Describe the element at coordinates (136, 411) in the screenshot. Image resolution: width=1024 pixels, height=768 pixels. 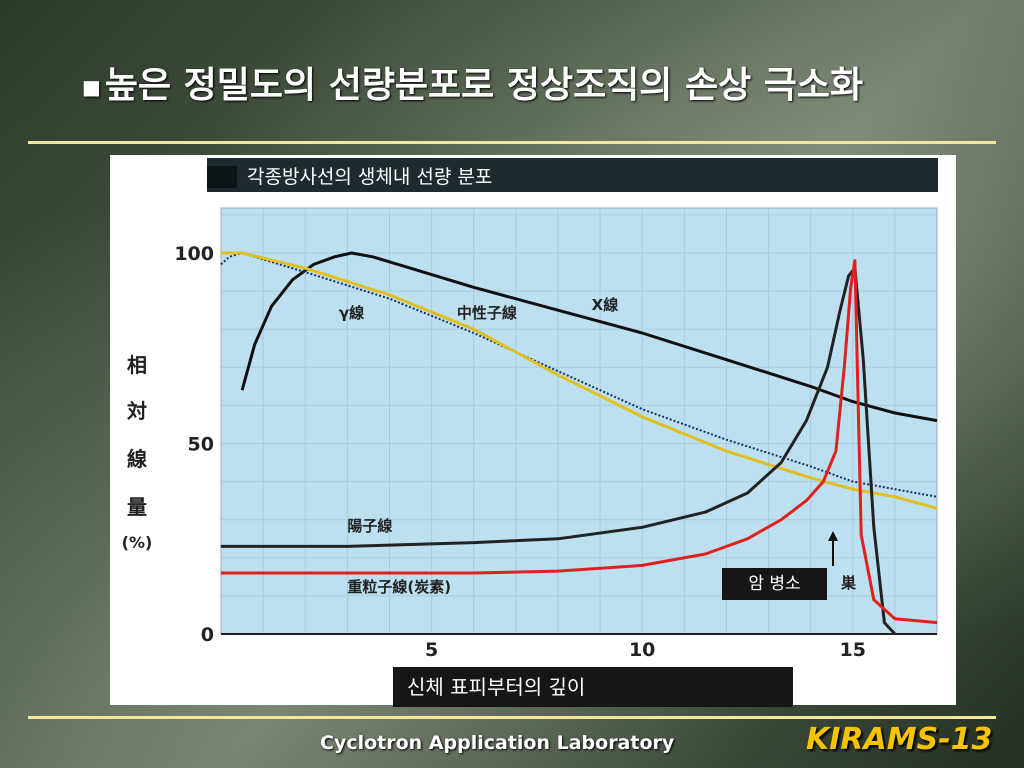
I see `y-axis-label-char: 対` at that location.